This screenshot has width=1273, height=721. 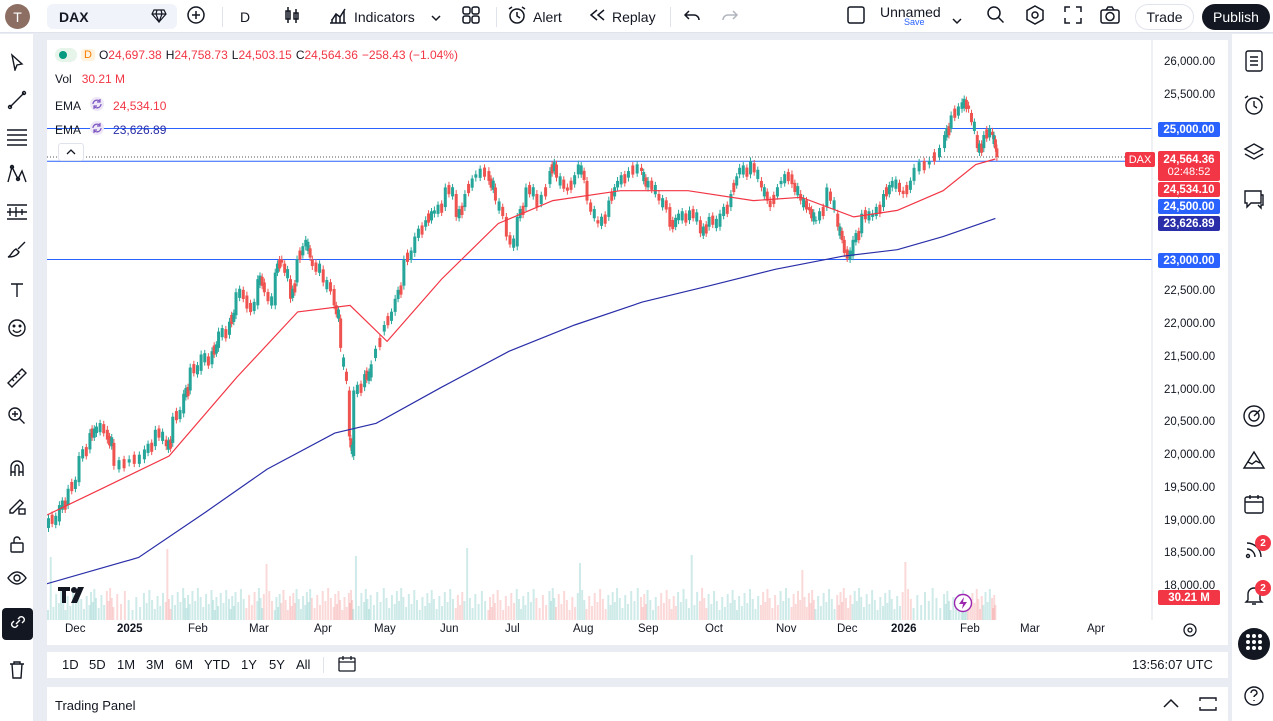 What do you see at coordinates (1035, 16) in the screenshot?
I see `settings-button` at bounding box center [1035, 16].